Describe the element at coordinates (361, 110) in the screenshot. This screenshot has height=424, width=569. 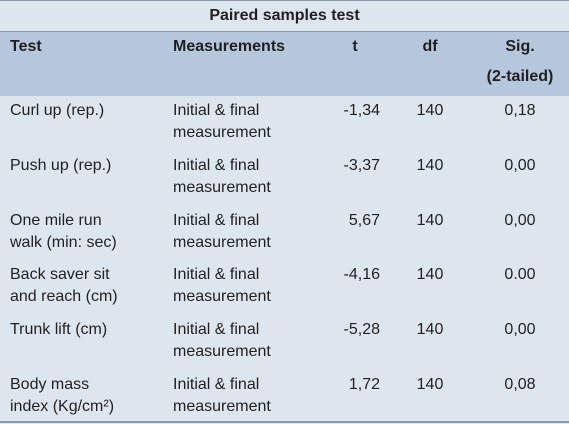
I see `cell-t: -1,34` at that location.